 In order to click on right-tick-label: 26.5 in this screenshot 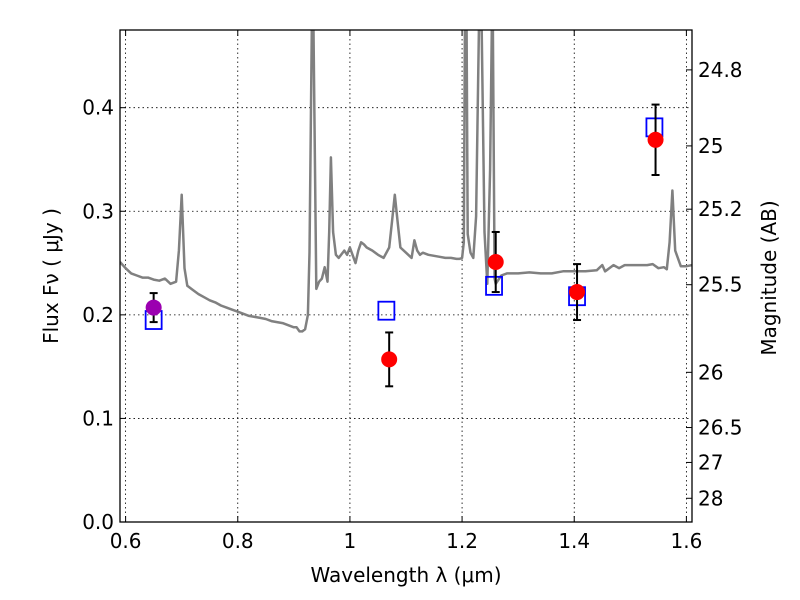, I will do `click(720, 428)`.